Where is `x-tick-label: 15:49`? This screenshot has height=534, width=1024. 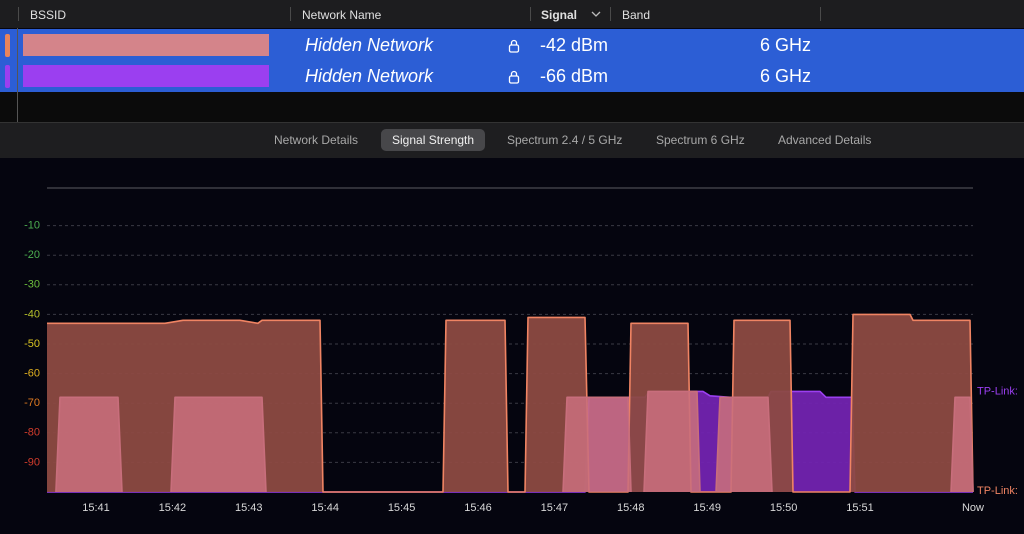 x-tick-label: 15:49 is located at coordinates (707, 508).